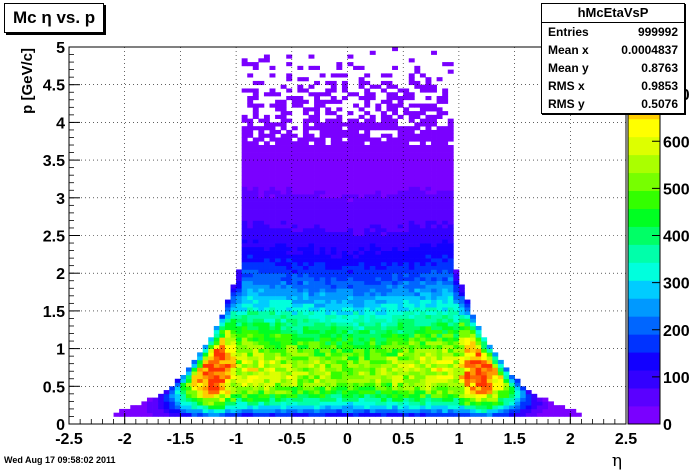 This screenshot has width=696, height=472. I want to click on y-tick-label: 0, so click(60, 425).